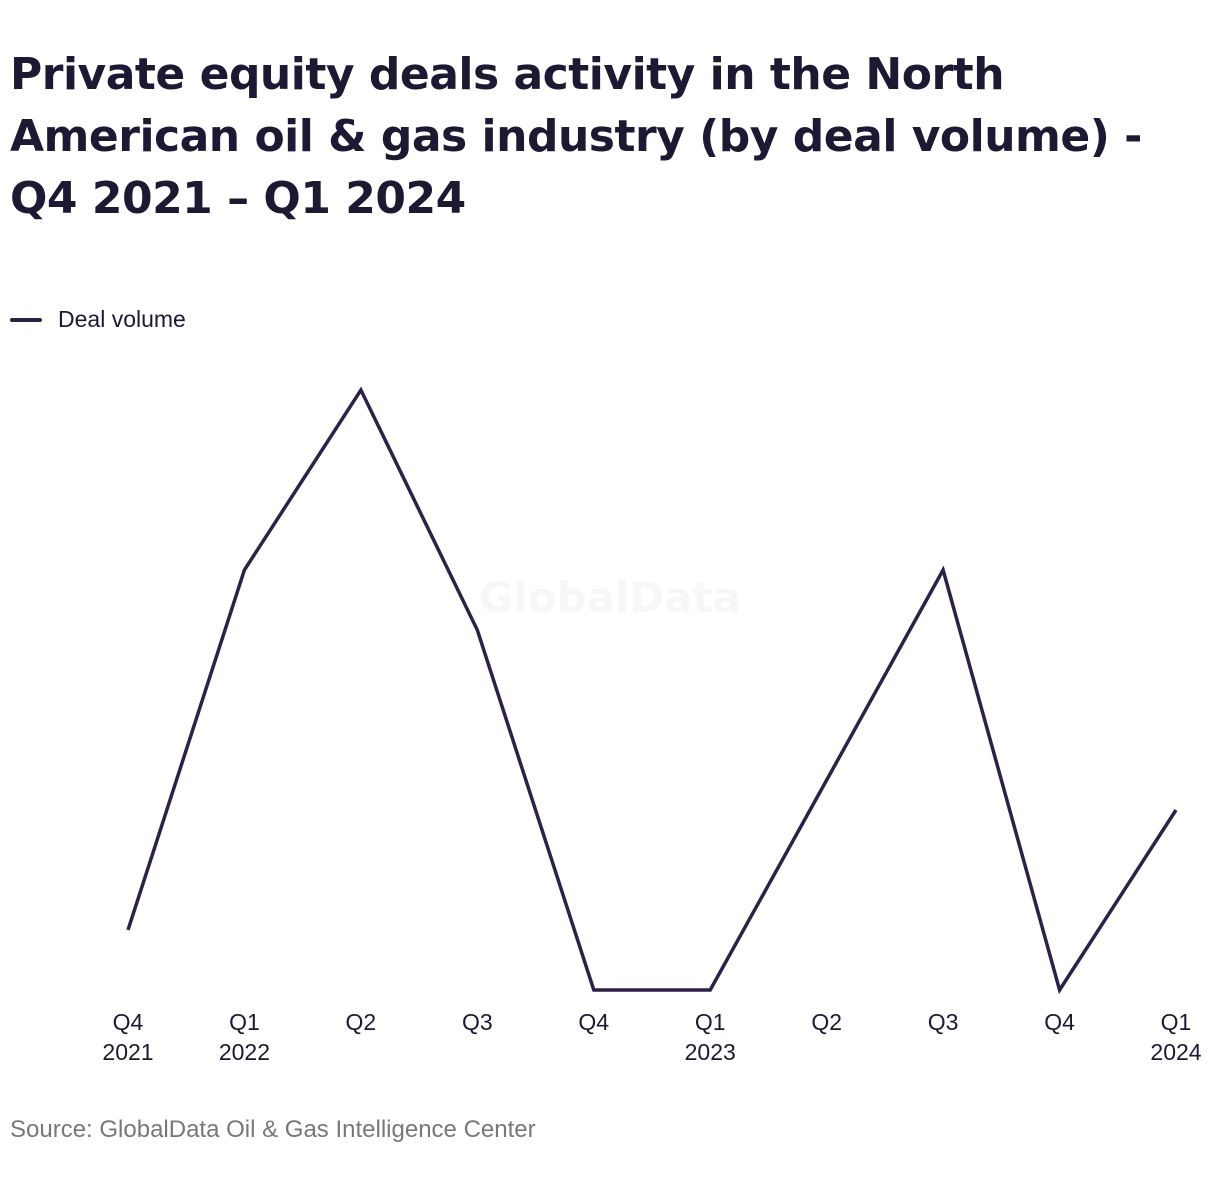 Image resolution: width=1220 pixels, height=1190 pixels. I want to click on x-tick-label: Q1 2024, so click(1175, 1037).